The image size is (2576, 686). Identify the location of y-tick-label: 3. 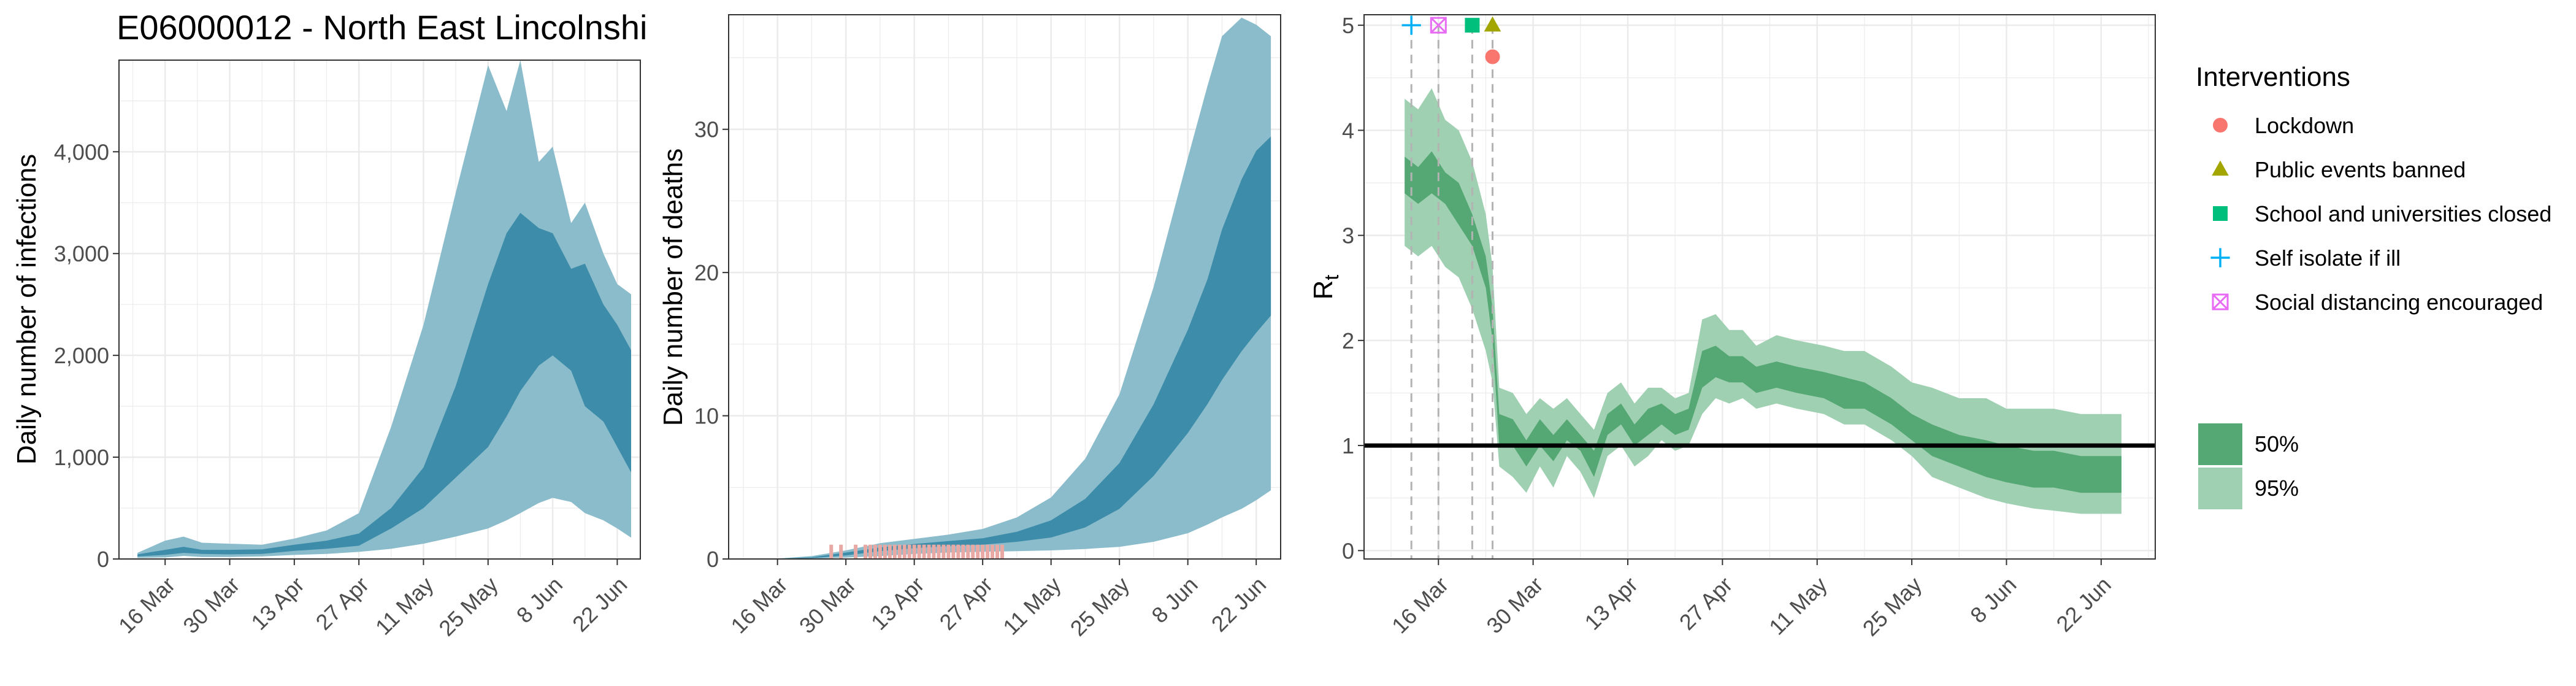
(1348, 236).